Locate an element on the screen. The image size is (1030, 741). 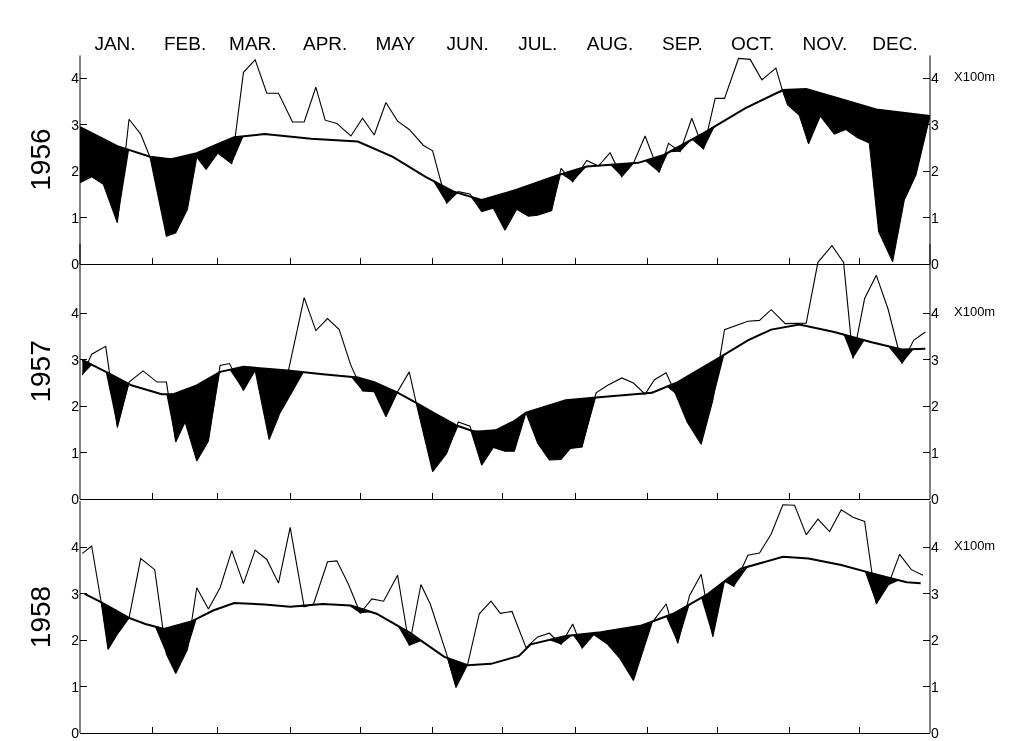
x-tick-label: JUL. is located at coordinates (538, 44).